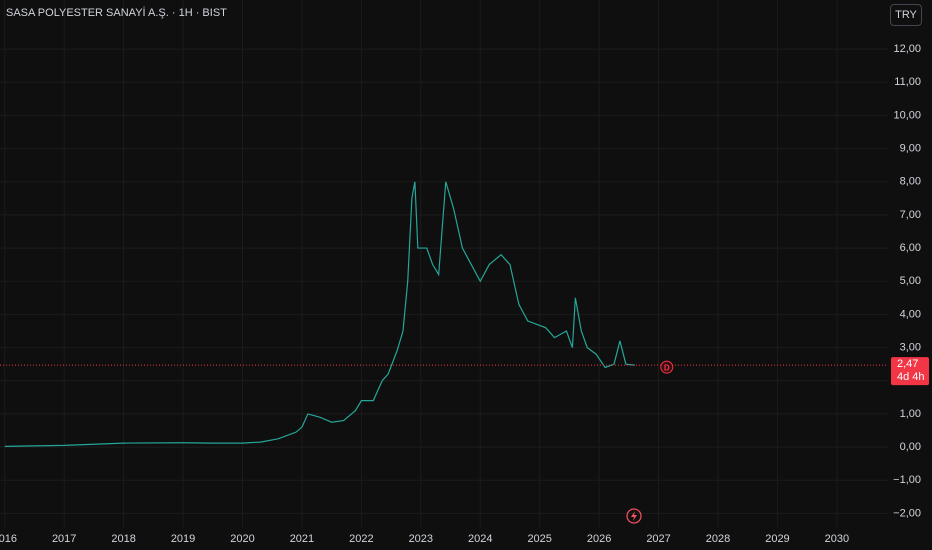 This screenshot has width=932, height=550. What do you see at coordinates (718, 539) in the screenshot?
I see `x-tick-label: 2028` at bounding box center [718, 539].